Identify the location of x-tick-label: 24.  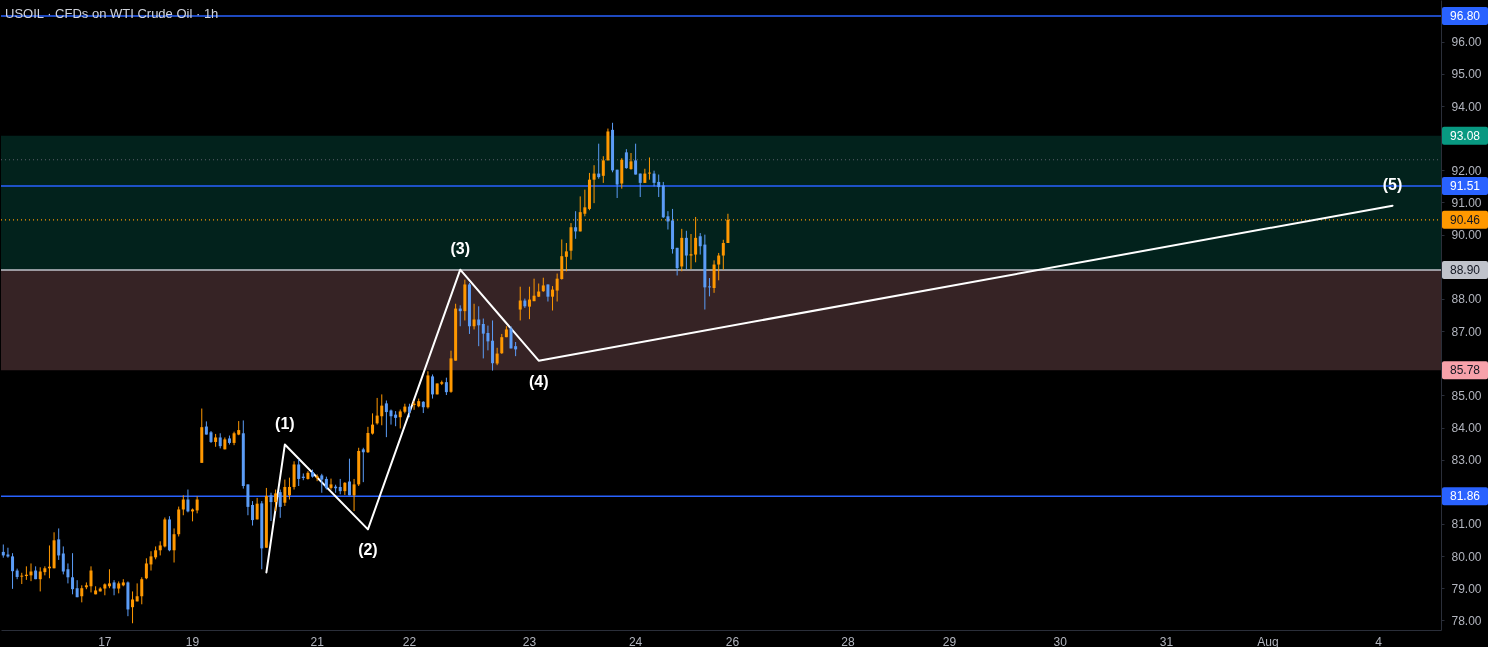
(635, 641).